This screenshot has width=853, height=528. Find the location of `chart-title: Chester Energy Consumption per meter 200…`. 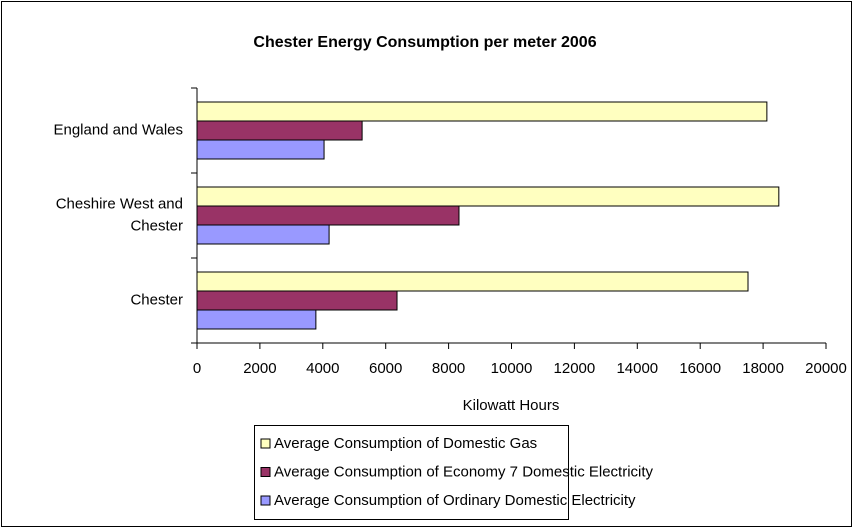

chart-title: Chester Energy Consumption per meter 200… is located at coordinates (424, 42).